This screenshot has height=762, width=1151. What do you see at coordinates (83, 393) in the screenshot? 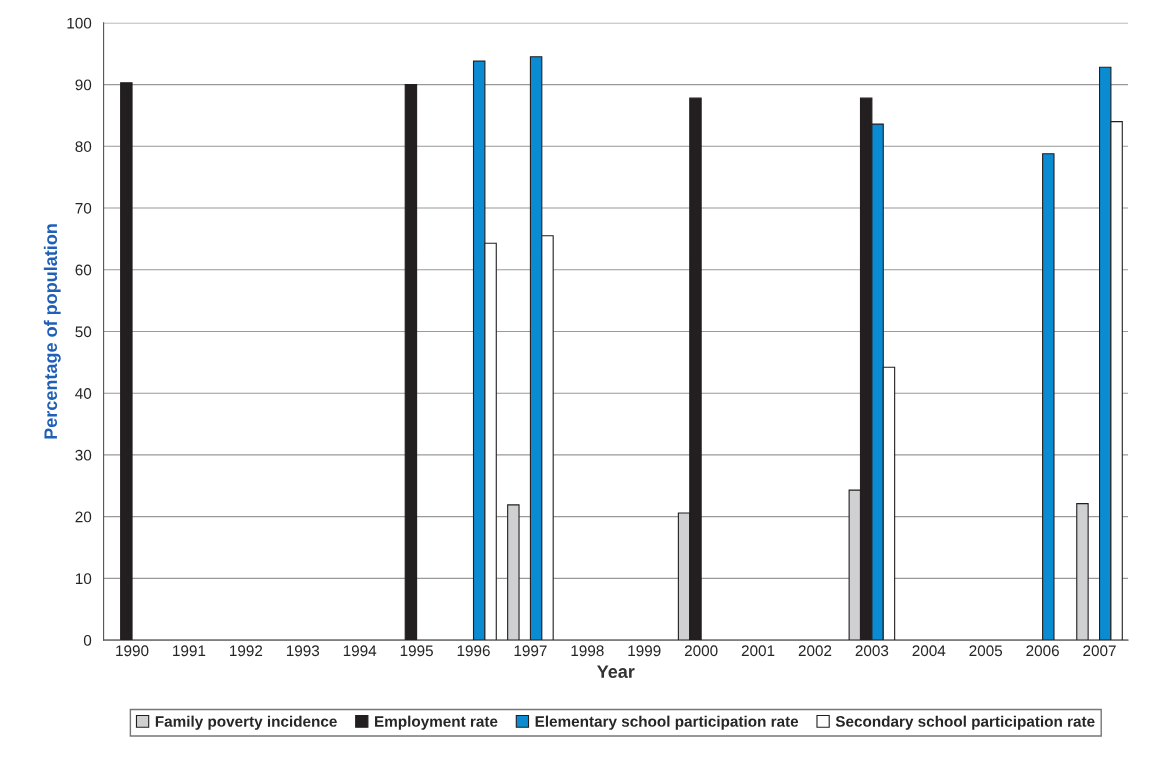
I see `y-tick-label: 40` at bounding box center [83, 393].